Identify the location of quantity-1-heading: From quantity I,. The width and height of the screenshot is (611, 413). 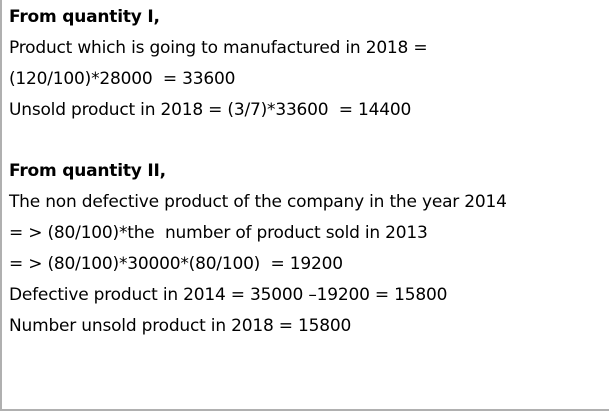
(84, 17).